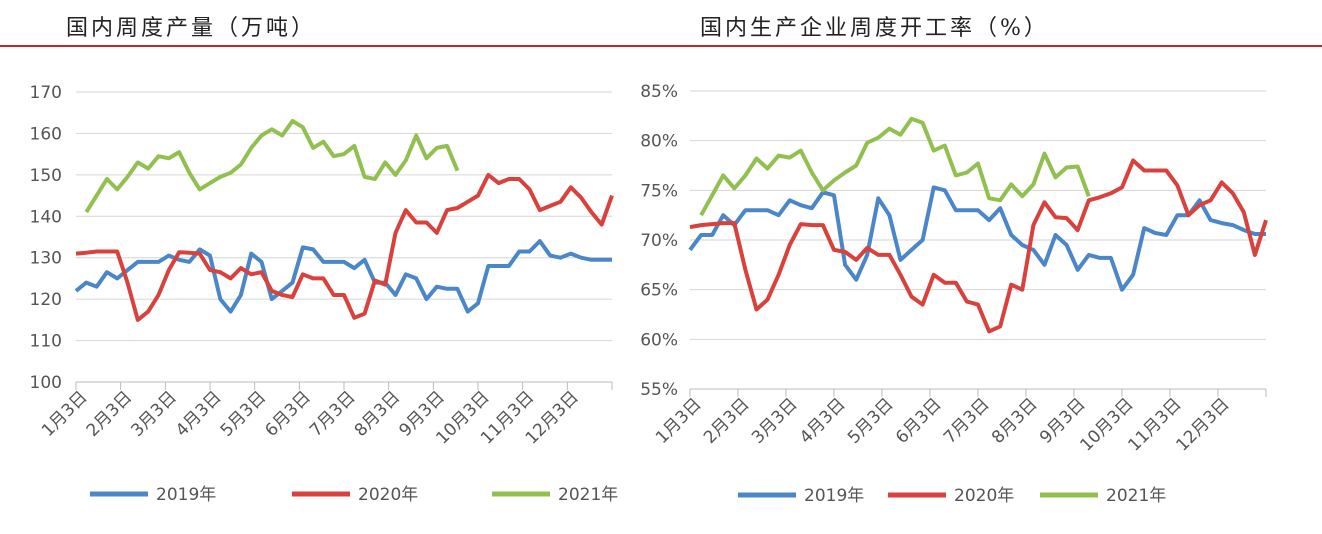  Describe the element at coordinates (46, 134) in the screenshot. I see `y-tick-label: 160` at that location.